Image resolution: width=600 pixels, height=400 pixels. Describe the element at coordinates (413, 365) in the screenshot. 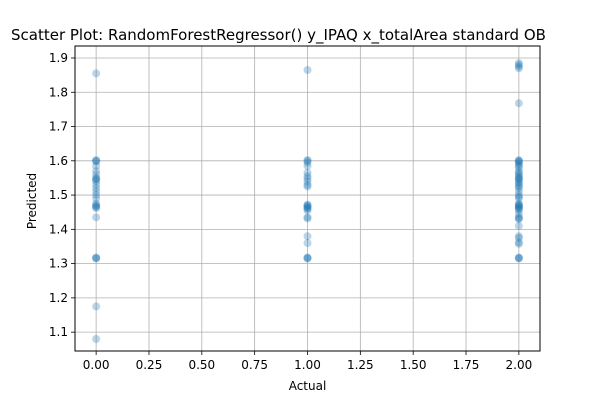

I see `x-tick-label: 1.50` at that location.